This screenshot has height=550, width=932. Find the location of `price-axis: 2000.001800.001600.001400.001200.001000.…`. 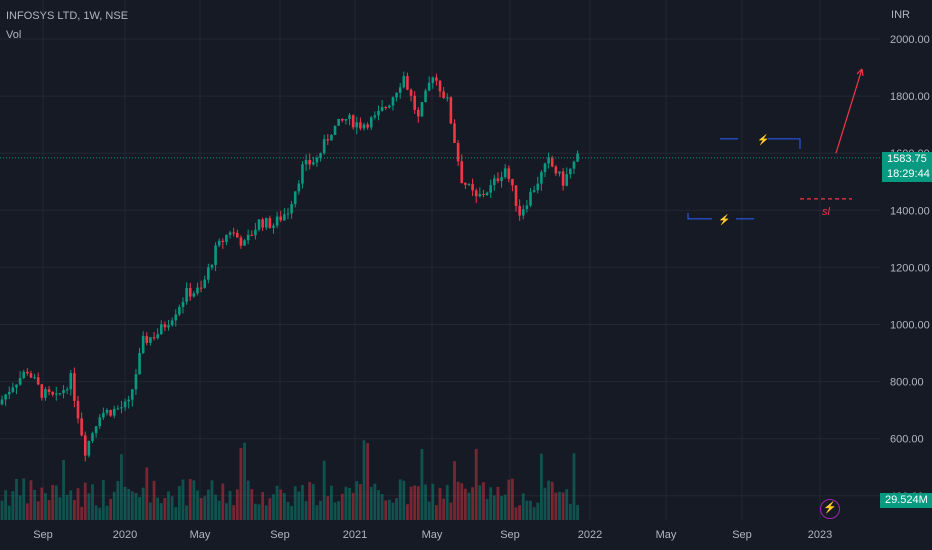

price-axis: 2000.001800.001600.001400.001200.001000.… is located at coordinates (910, 268).